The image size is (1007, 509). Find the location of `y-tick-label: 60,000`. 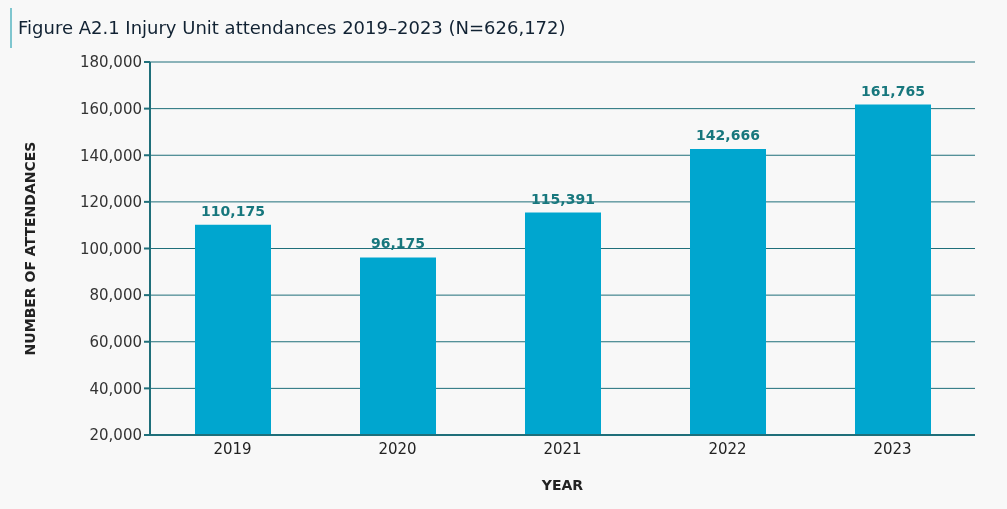

y-tick-label: 60,000 is located at coordinates (115, 342).